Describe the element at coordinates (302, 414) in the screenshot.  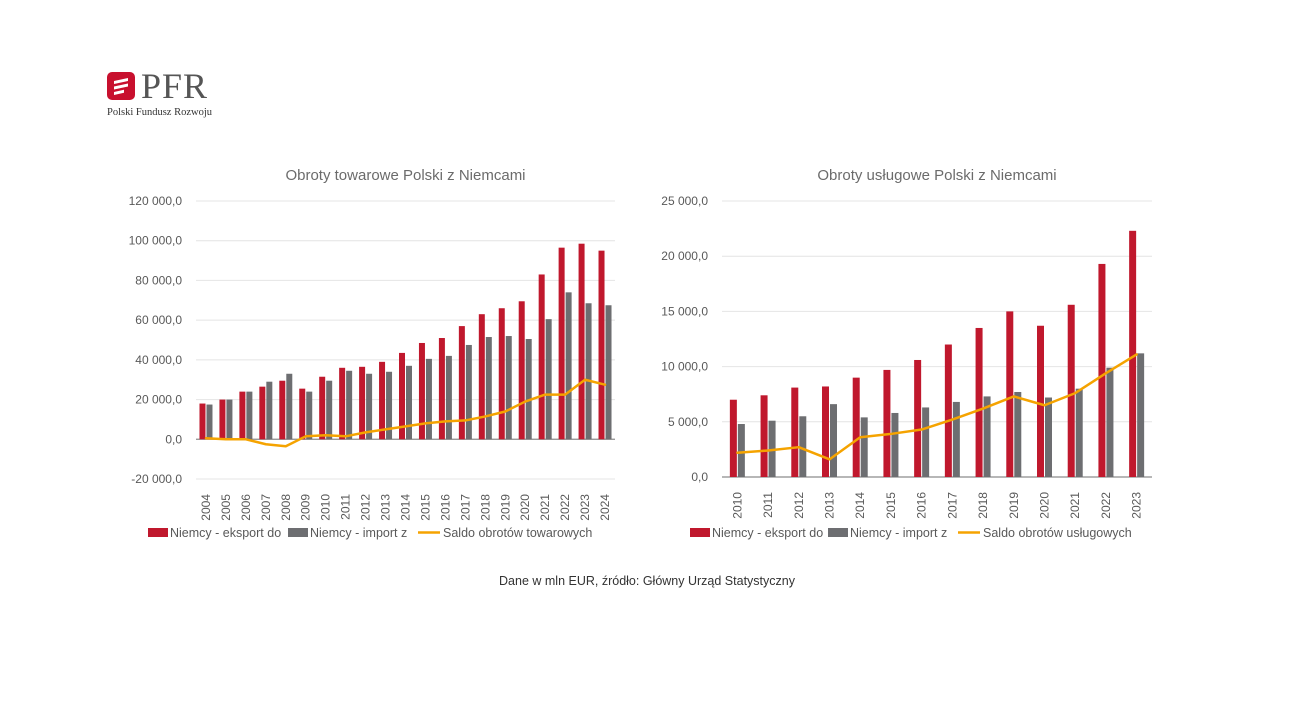
I see `export-bar-2009` at that location.